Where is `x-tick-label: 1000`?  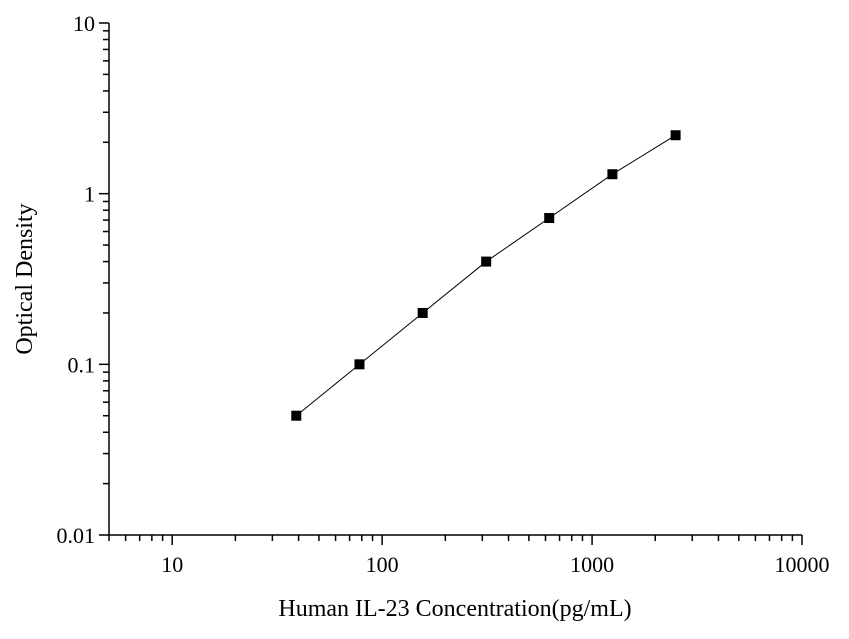
x-tick-label: 1000 is located at coordinates (592, 564).